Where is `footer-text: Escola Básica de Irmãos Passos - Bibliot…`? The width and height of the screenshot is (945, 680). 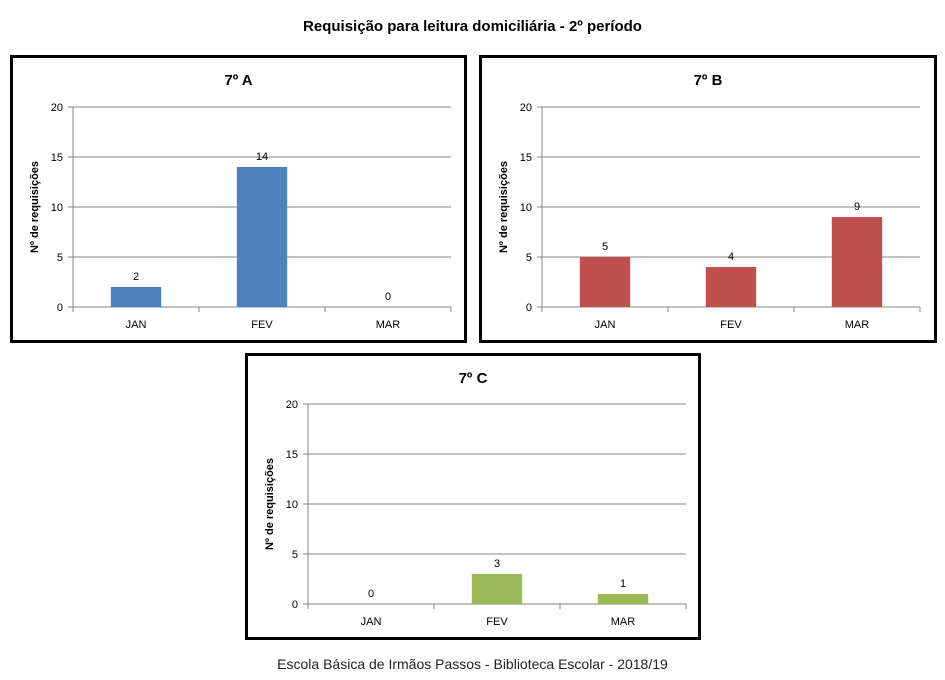 footer-text: Escola Básica de Irmãos Passos - Bibliot… is located at coordinates (472, 664).